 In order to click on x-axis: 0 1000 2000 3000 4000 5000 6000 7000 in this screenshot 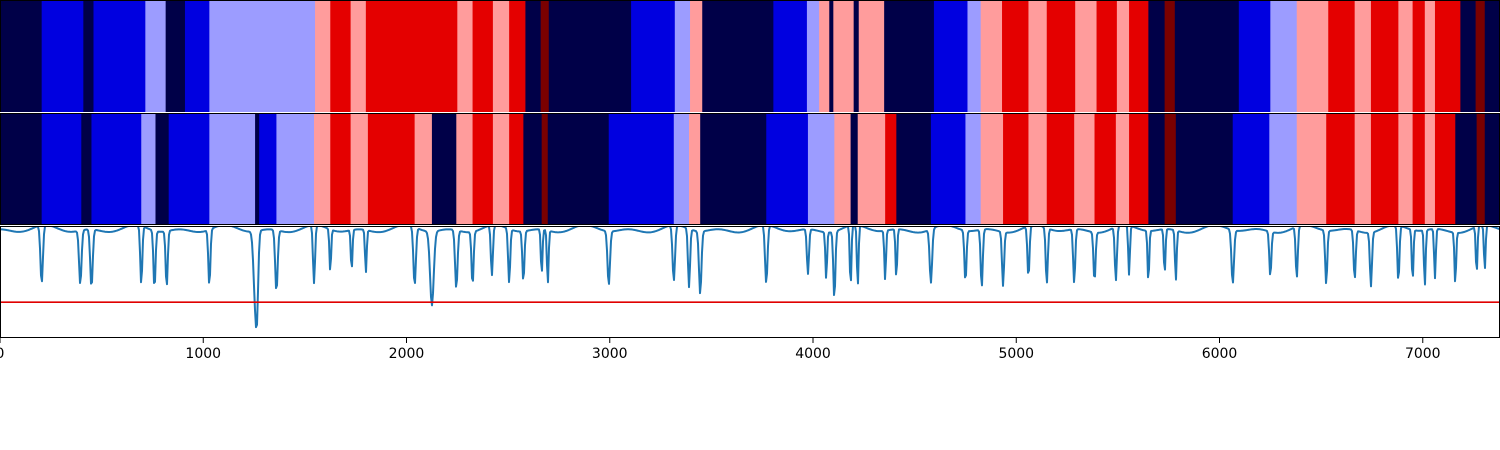, I will do `click(720, 350)`.